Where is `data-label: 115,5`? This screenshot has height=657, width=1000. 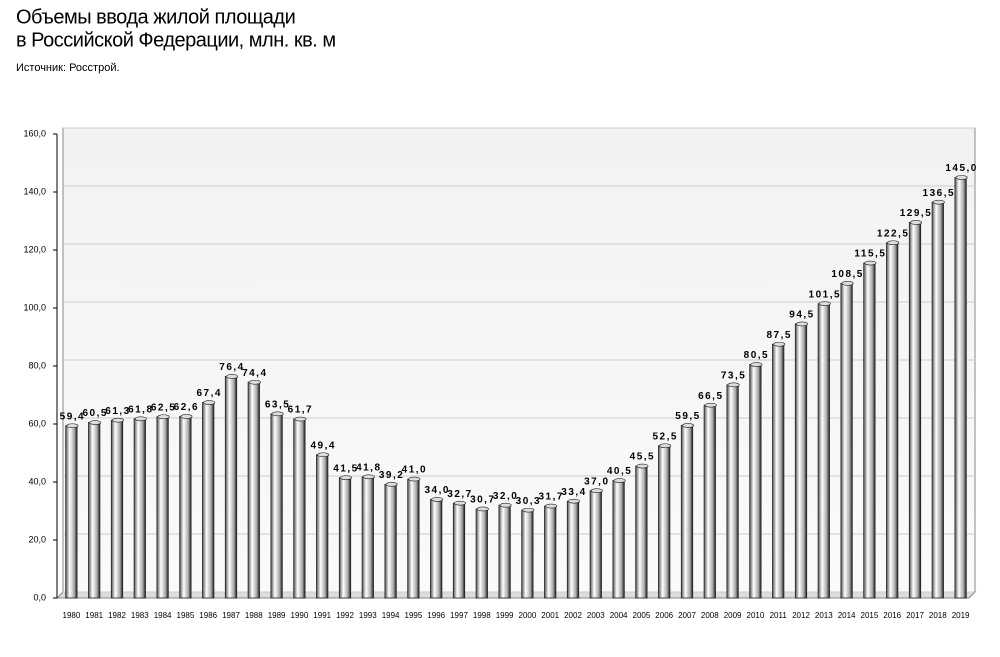 data-label: 115,5 is located at coordinates (870, 254).